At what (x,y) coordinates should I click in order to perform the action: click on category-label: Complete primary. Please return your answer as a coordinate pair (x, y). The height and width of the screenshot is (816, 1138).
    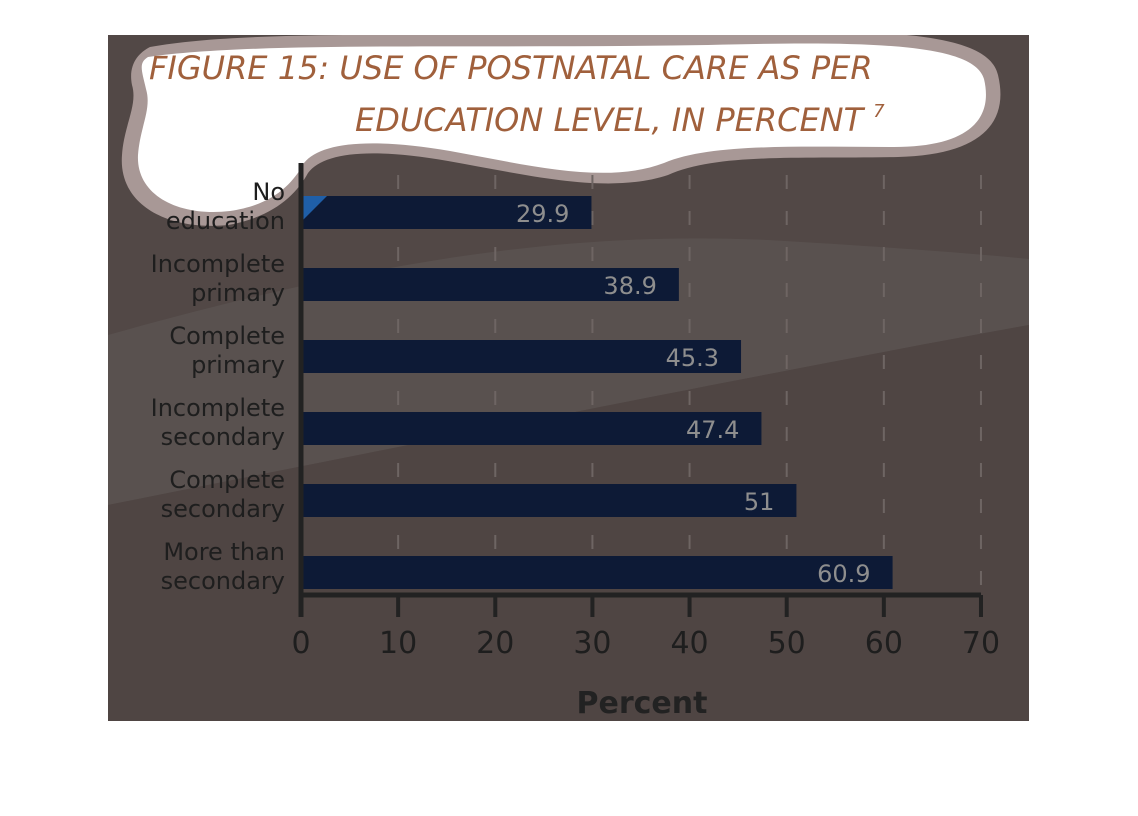
    Looking at the image, I should click on (227, 350).